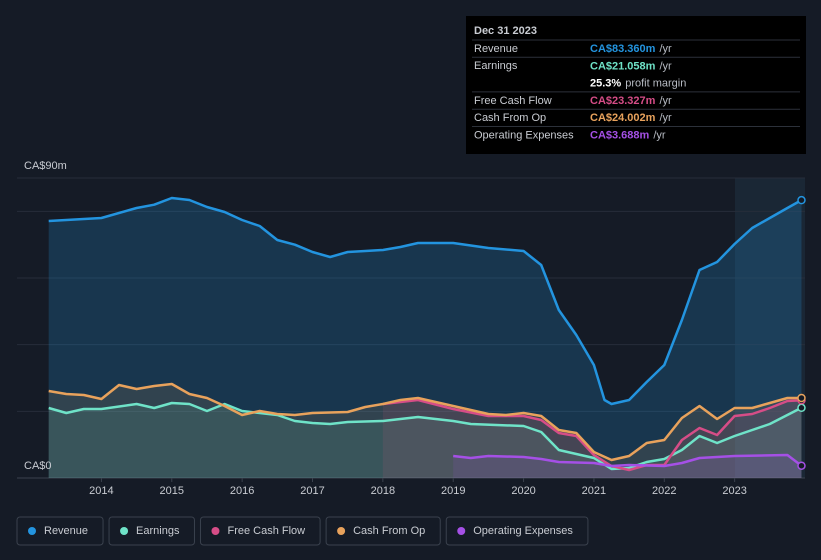 The height and width of the screenshot is (560, 821). What do you see at coordinates (266, 531) in the screenshot?
I see `legend-label: Free Cash Flow` at bounding box center [266, 531].